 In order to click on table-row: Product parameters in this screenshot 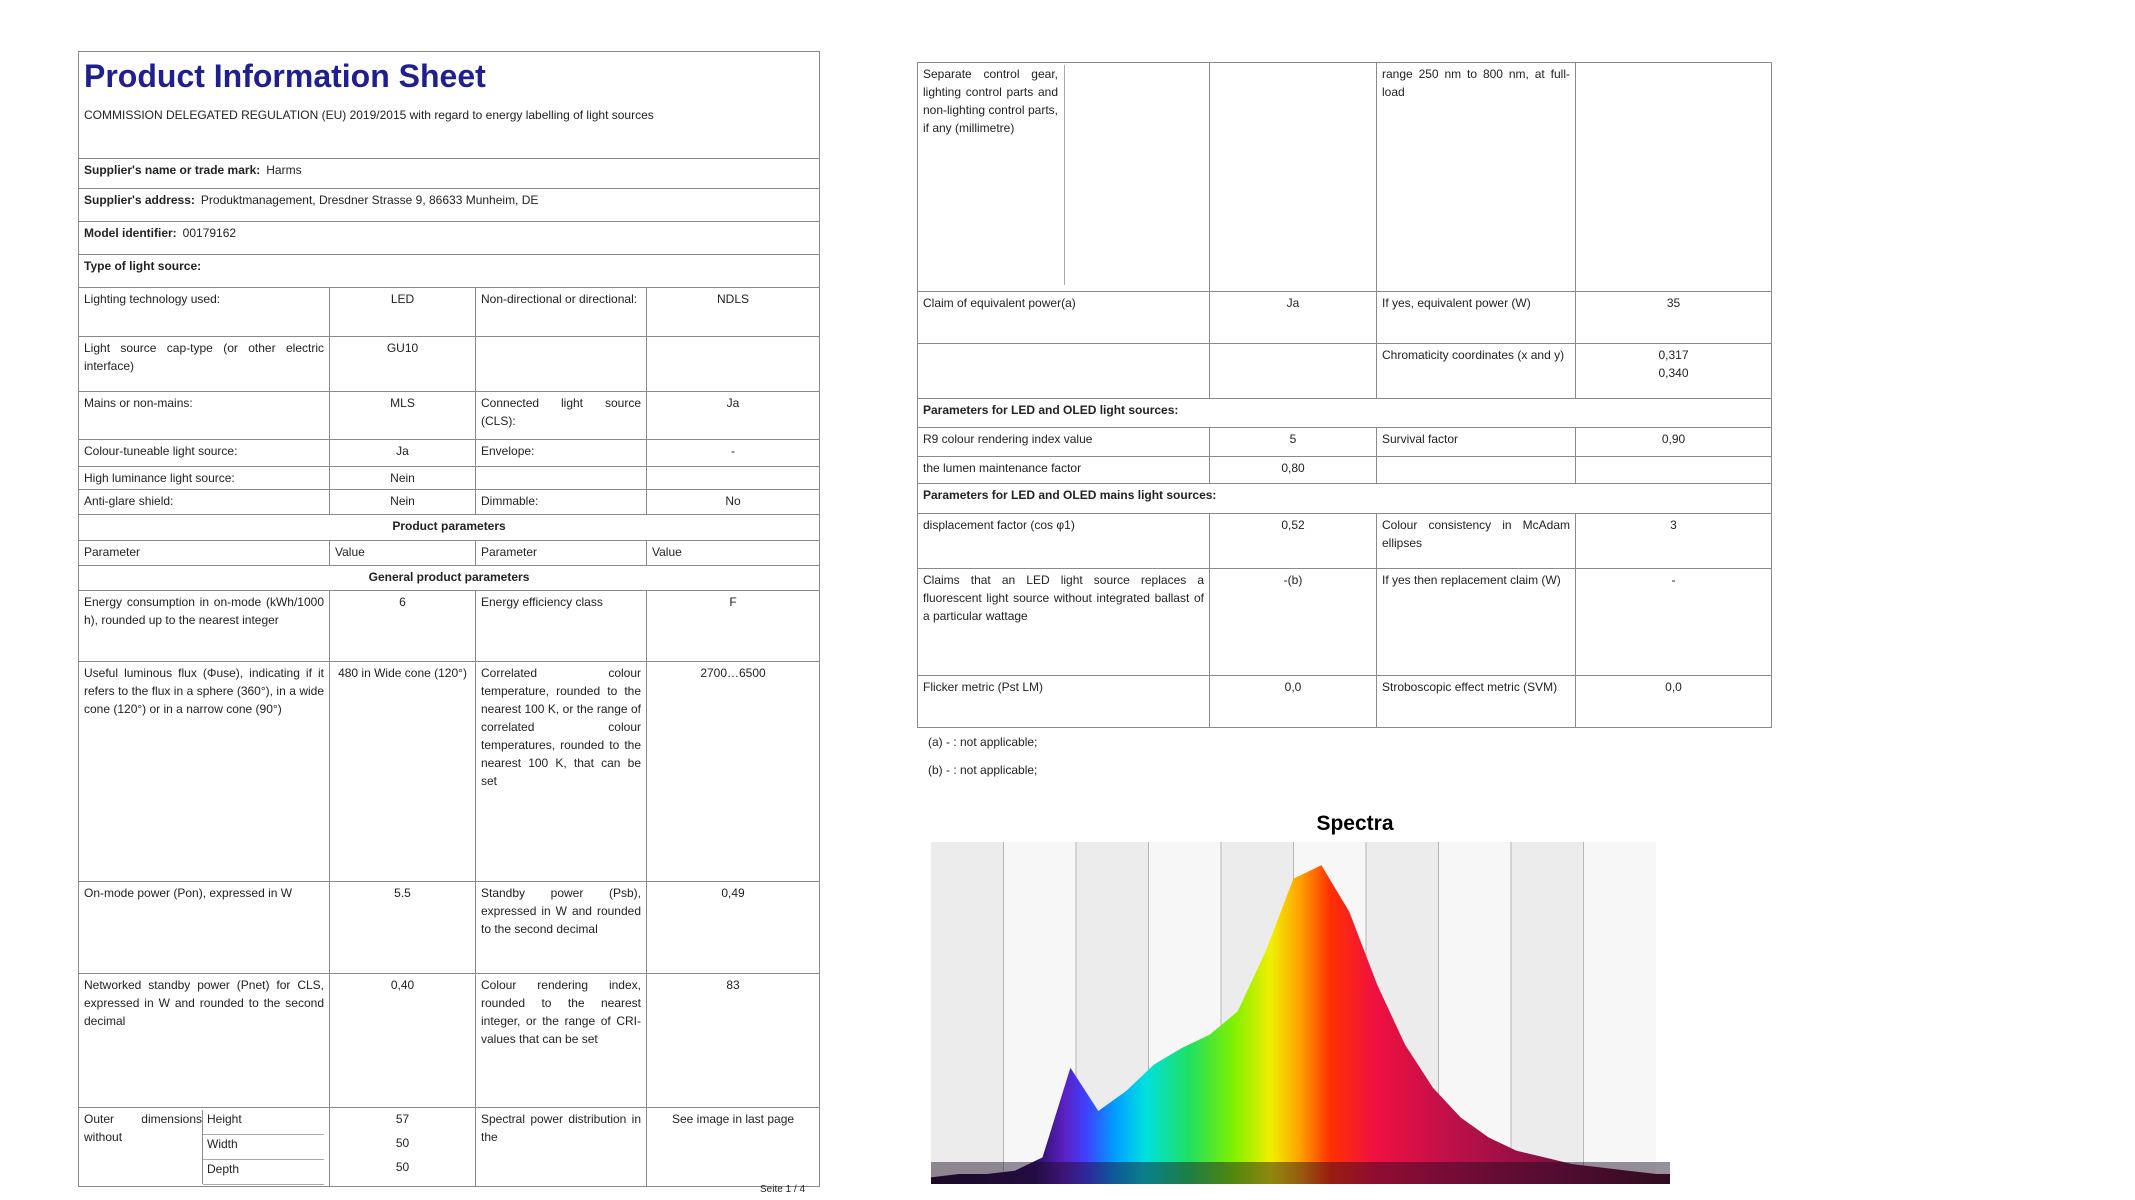, I will do `click(449, 527)`.